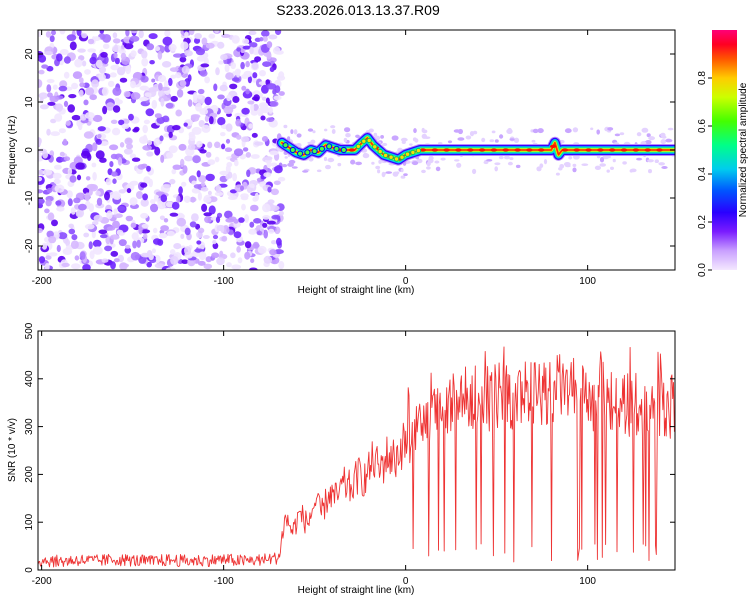 The width and height of the screenshot is (750, 600). Describe the element at coordinates (702, 126) in the screenshot. I see `colorbar-tick-label: 0.6` at that location.